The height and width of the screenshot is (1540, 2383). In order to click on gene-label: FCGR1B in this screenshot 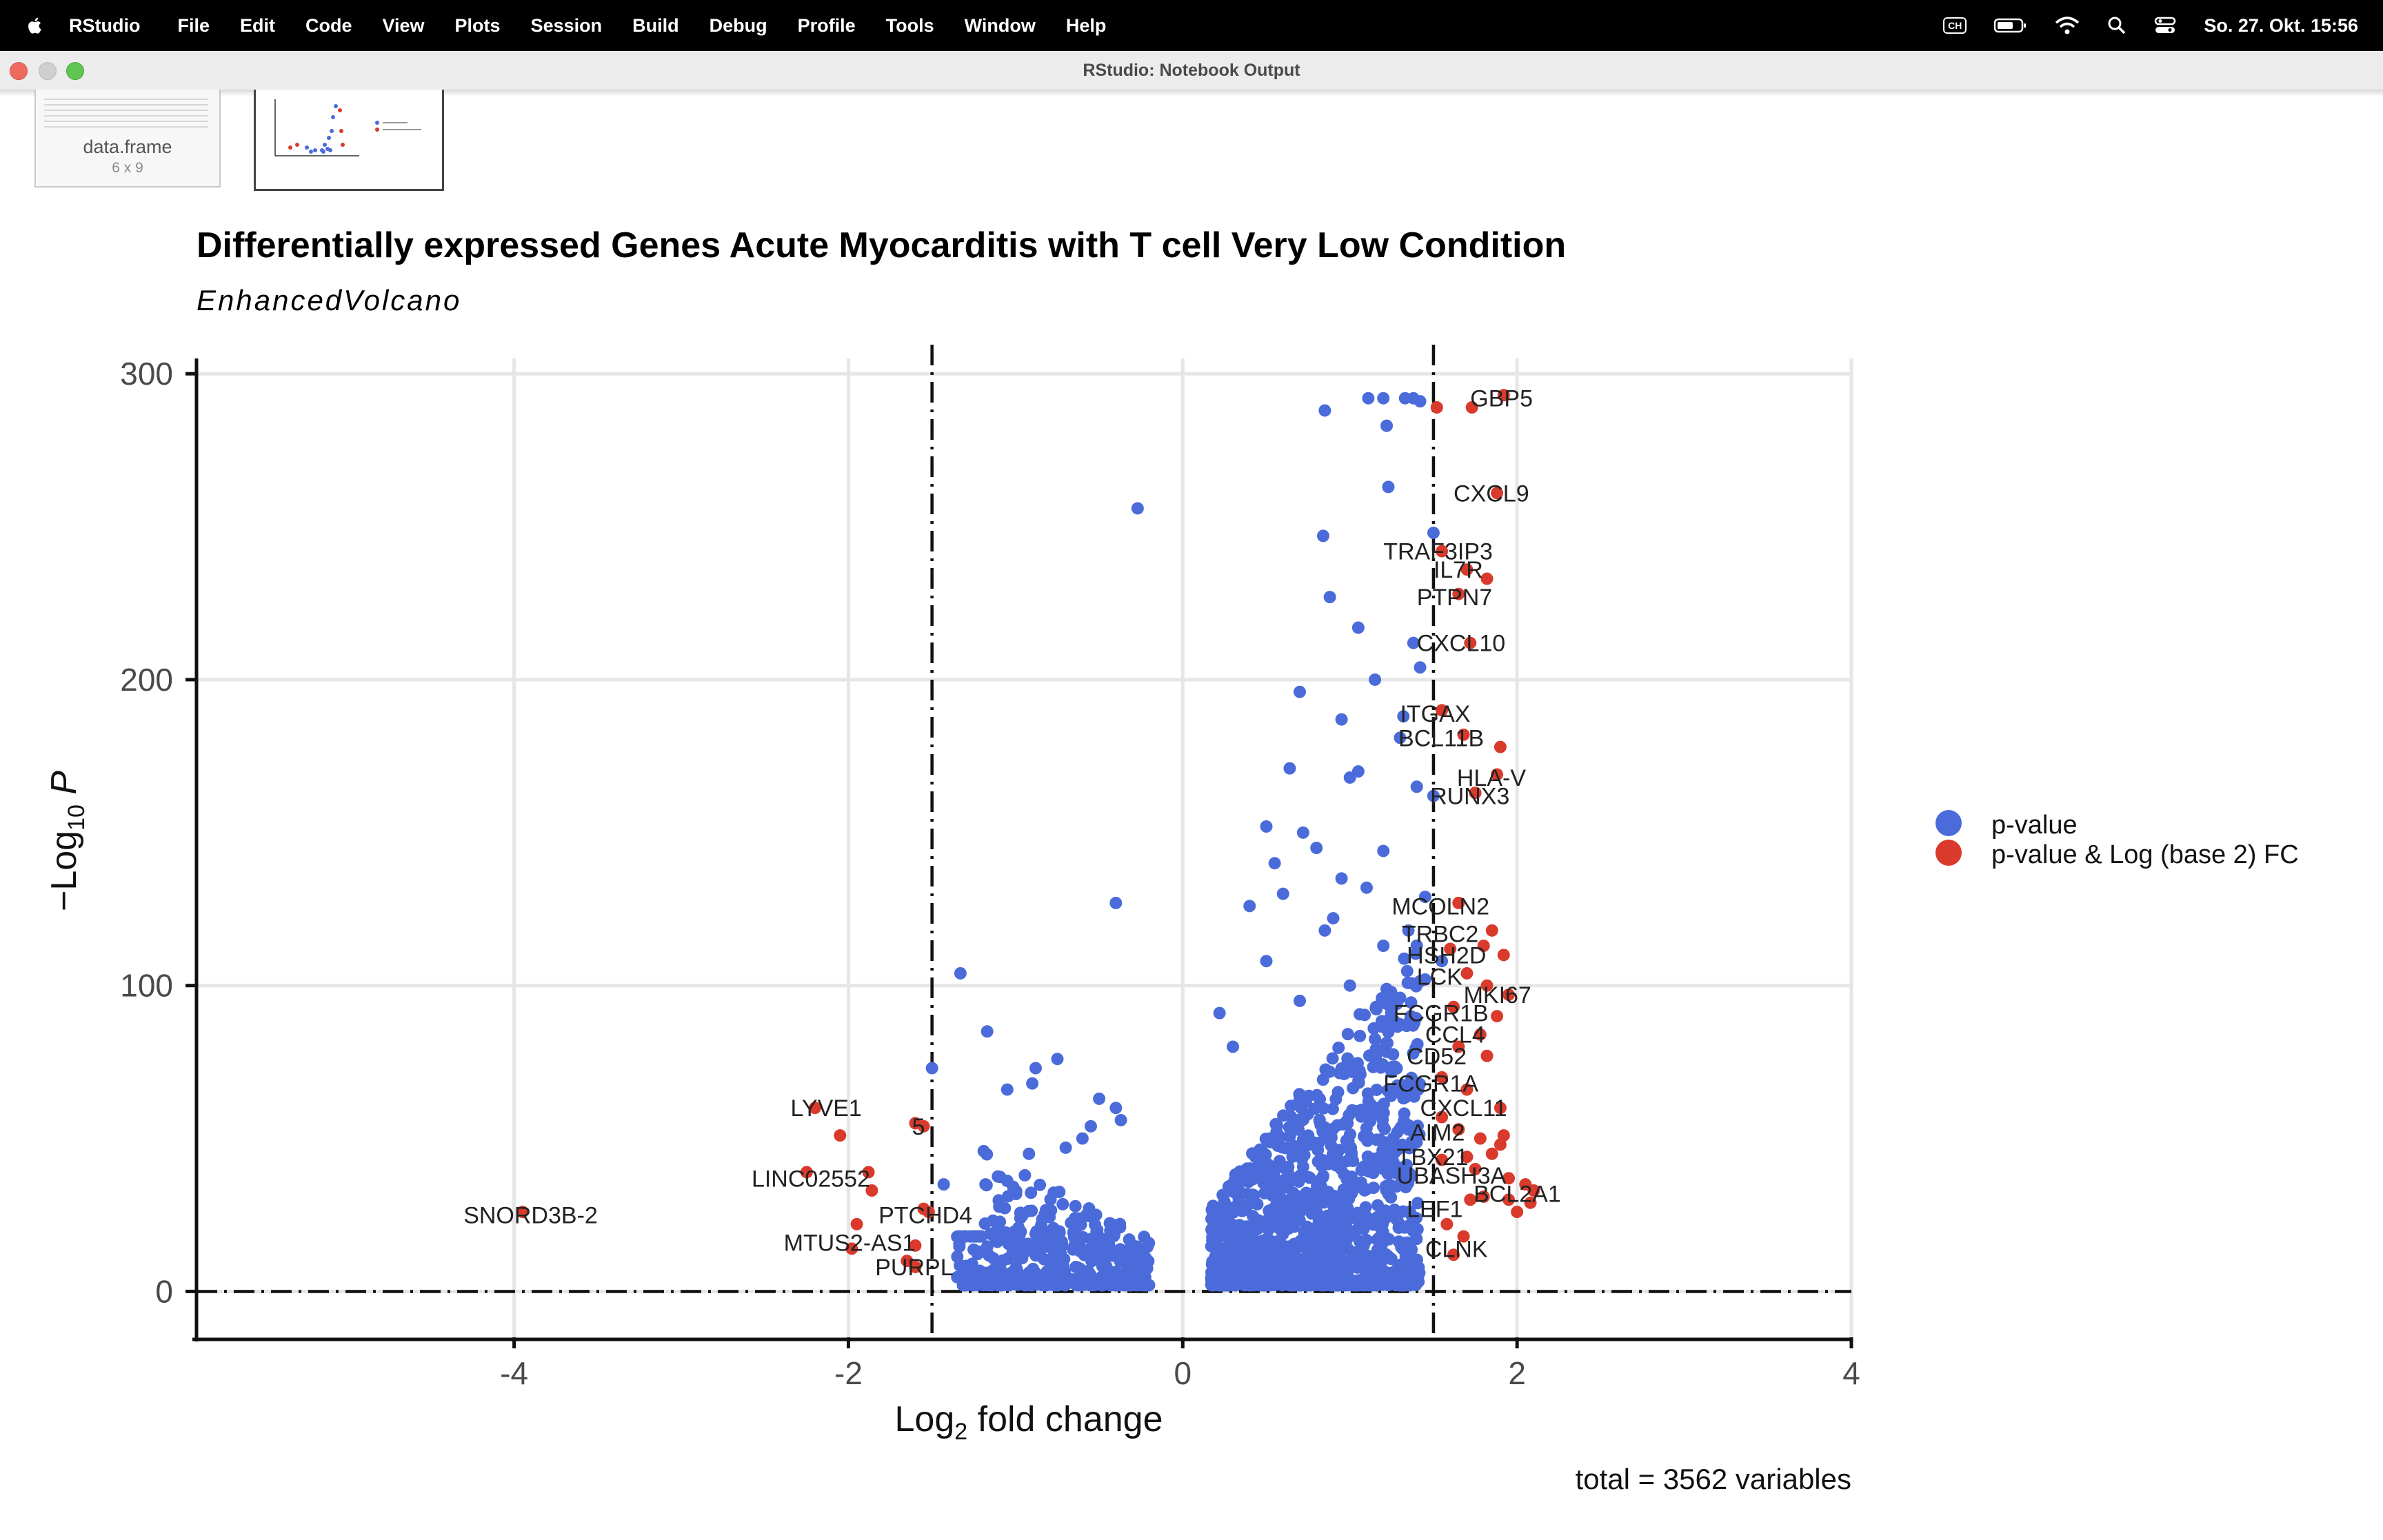, I will do `click(1441, 1014)`.